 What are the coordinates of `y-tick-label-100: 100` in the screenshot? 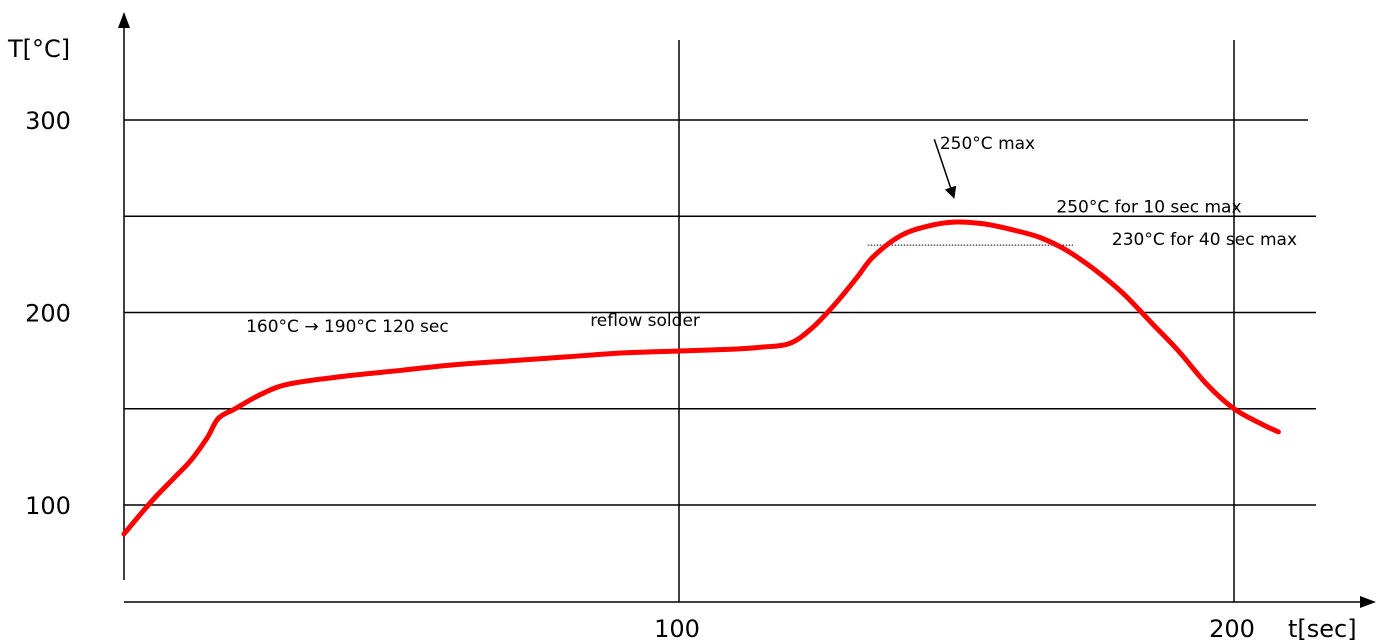 It's located at (48, 506).